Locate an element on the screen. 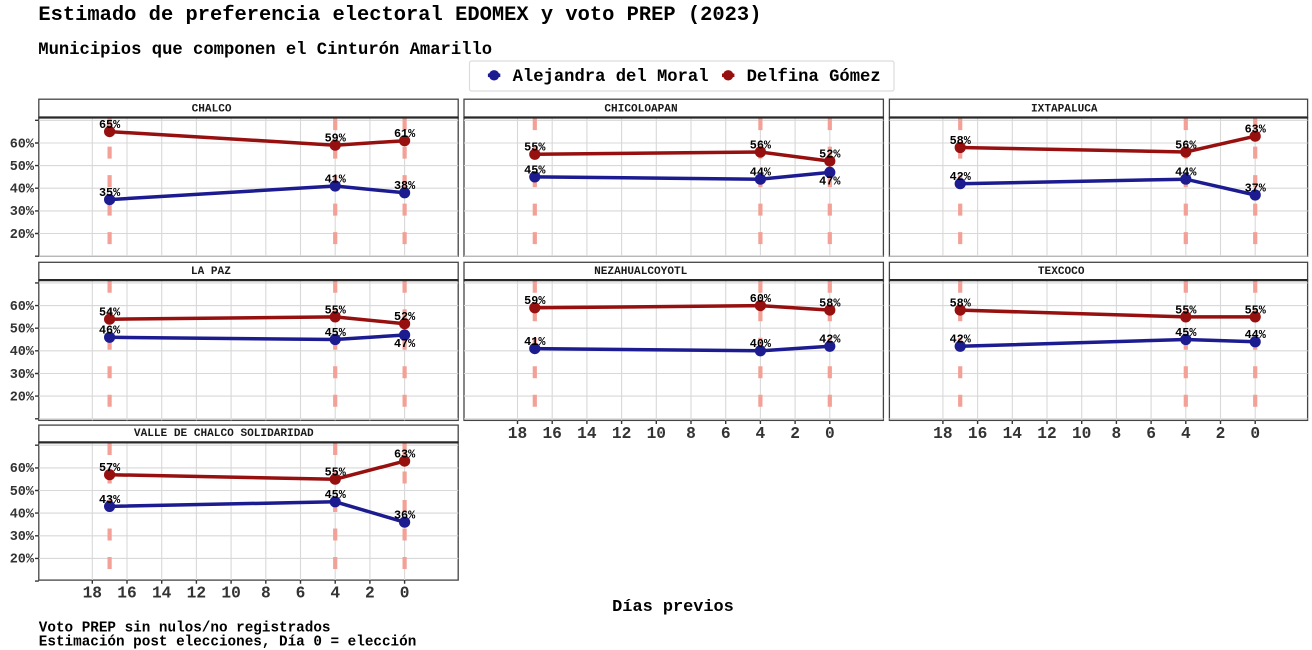 Image resolution: width=1312 pixels, height=650 pixels. svg-text: 38% is located at coordinates (405, 186).